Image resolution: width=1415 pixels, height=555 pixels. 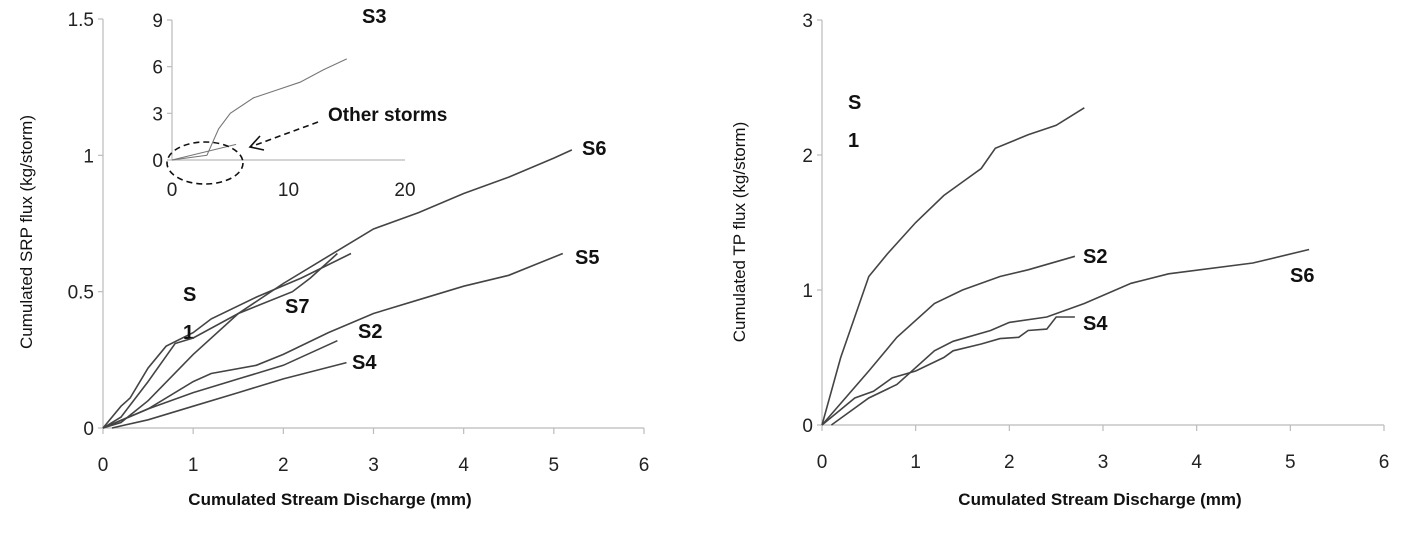 I want to click on inset-series-s3, so click(x=259, y=109).